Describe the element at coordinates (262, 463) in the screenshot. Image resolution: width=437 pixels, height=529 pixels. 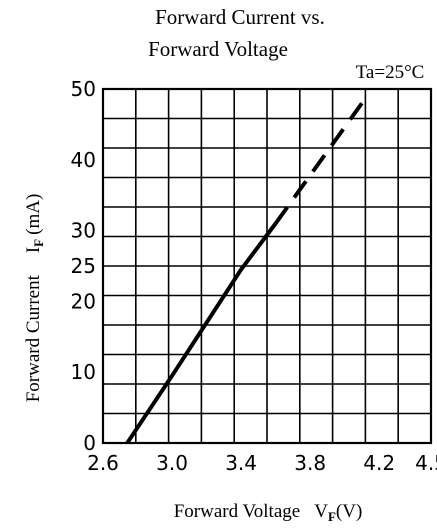
I see `x-tick-labels: 2.6 3.0 3.4 3.8 4.2 4.5` at that location.